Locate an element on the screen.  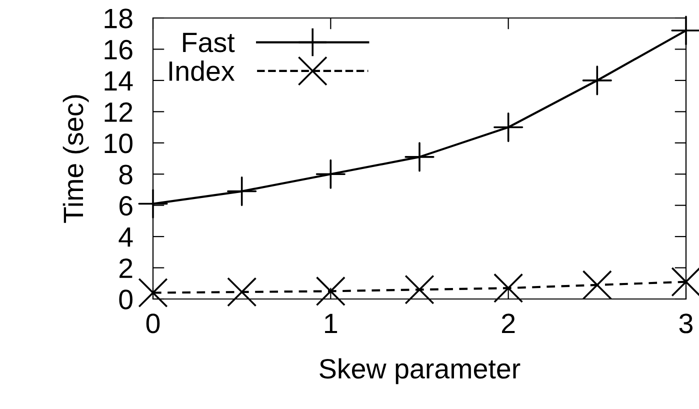
y-tick-label: 18 is located at coordinates (118, 18).